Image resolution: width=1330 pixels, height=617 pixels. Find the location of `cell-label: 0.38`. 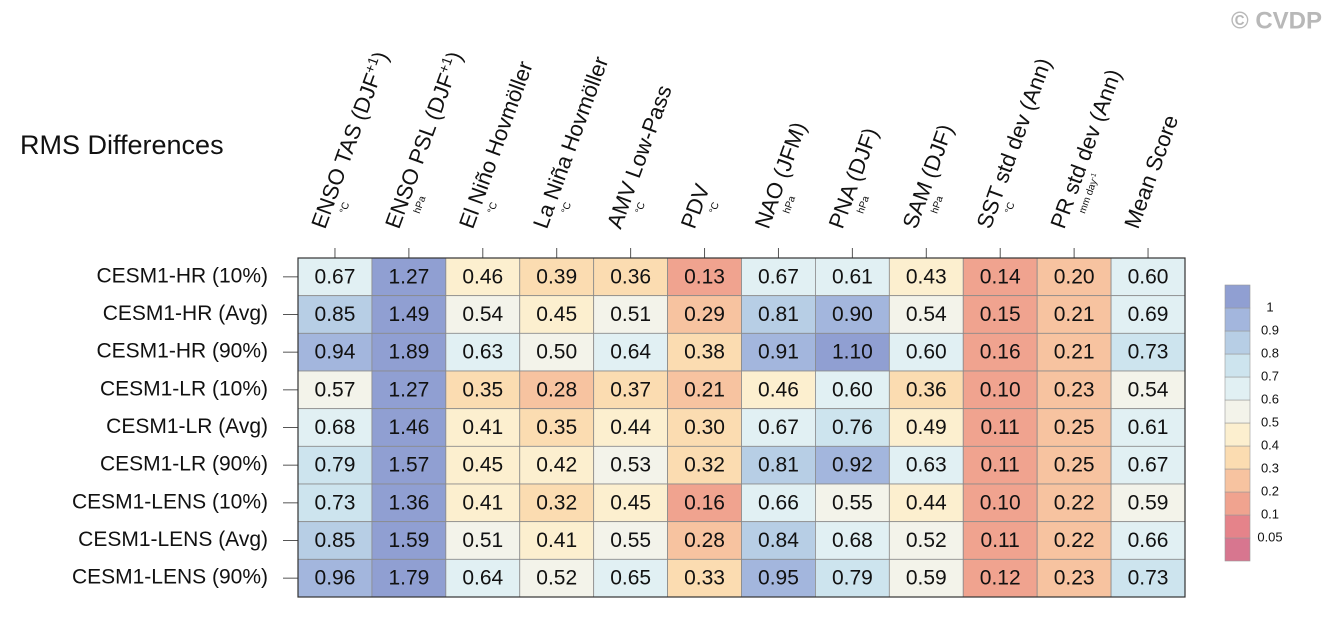

cell-label: 0.38 is located at coordinates (704, 352).